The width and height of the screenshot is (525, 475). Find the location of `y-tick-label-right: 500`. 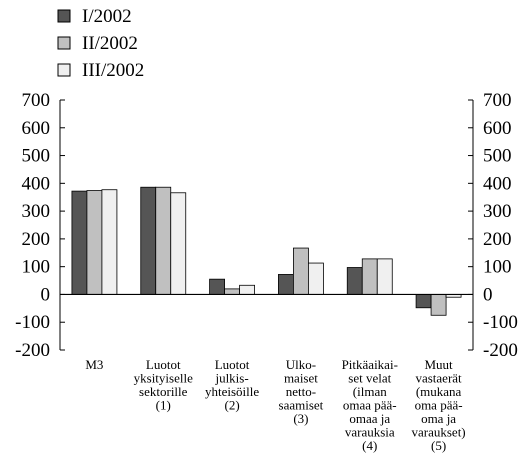

y-tick-label-right: 500 is located at coordinates (497, 156).